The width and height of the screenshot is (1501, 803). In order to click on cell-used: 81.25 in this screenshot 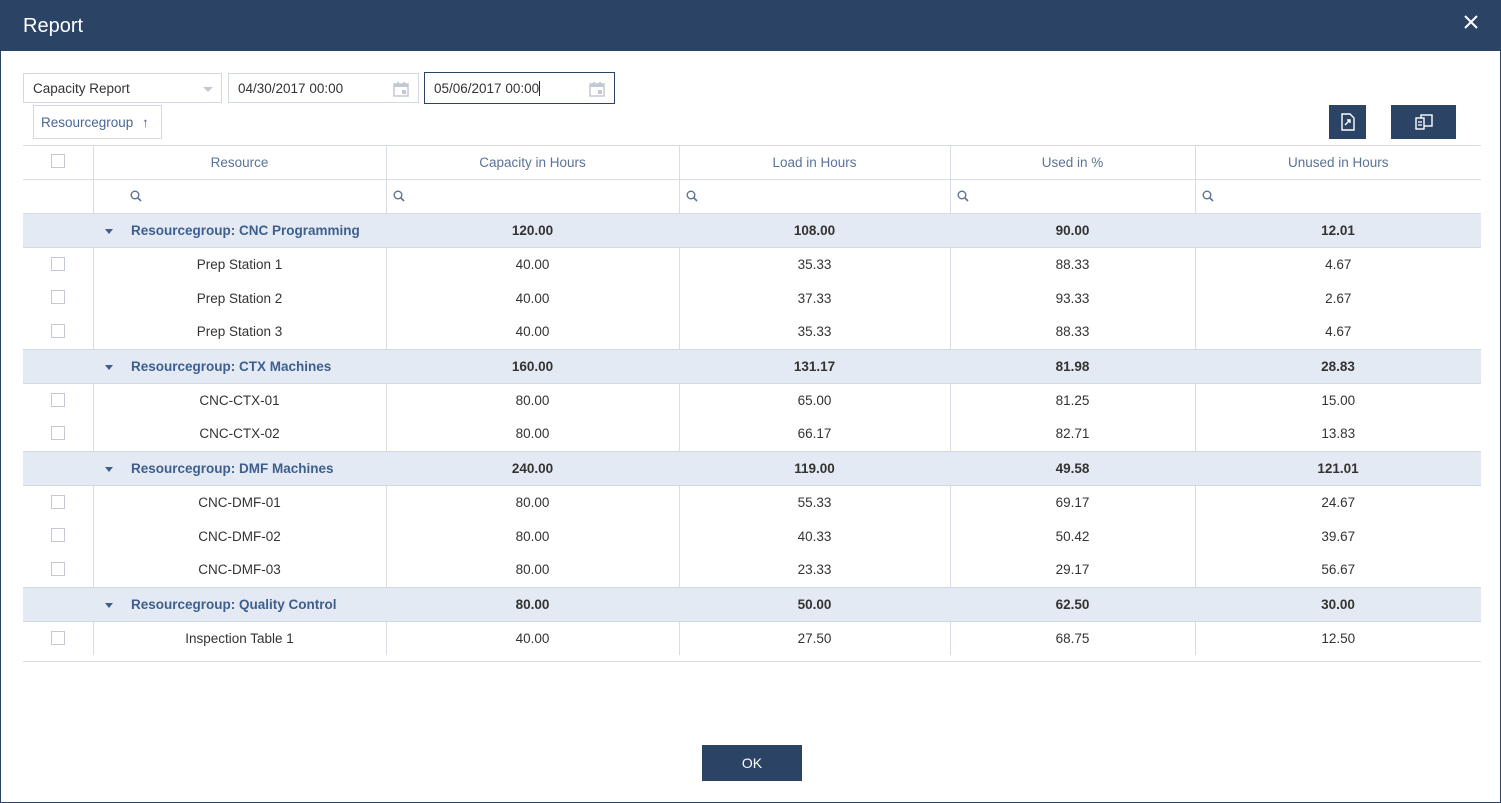, I will do `click(1073, 400)`.